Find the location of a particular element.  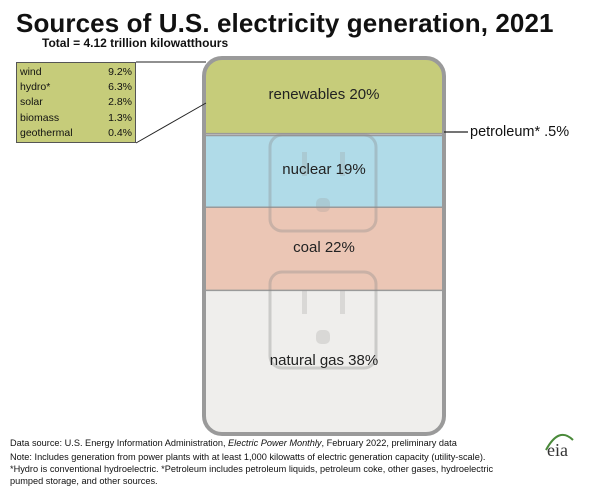

legend-row: solar 2.8% is located at coordinates (76, 102).